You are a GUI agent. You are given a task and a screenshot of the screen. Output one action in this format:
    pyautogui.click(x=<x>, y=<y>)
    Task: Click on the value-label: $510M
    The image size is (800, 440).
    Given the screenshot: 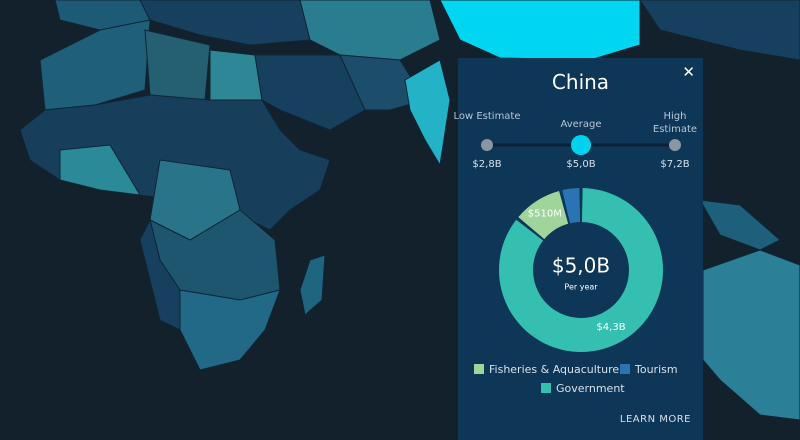 What is the action you would take?
    pyautogui.click(x=545, y=214)
    